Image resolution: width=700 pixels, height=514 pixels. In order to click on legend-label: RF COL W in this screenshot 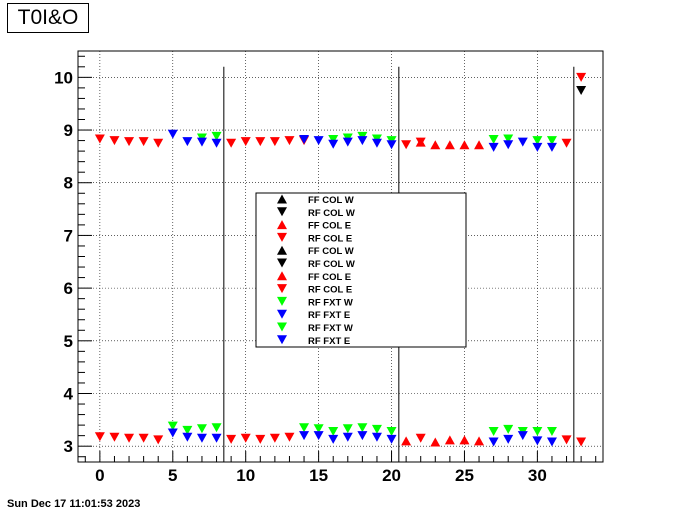, I will do `click(331, 213)`.